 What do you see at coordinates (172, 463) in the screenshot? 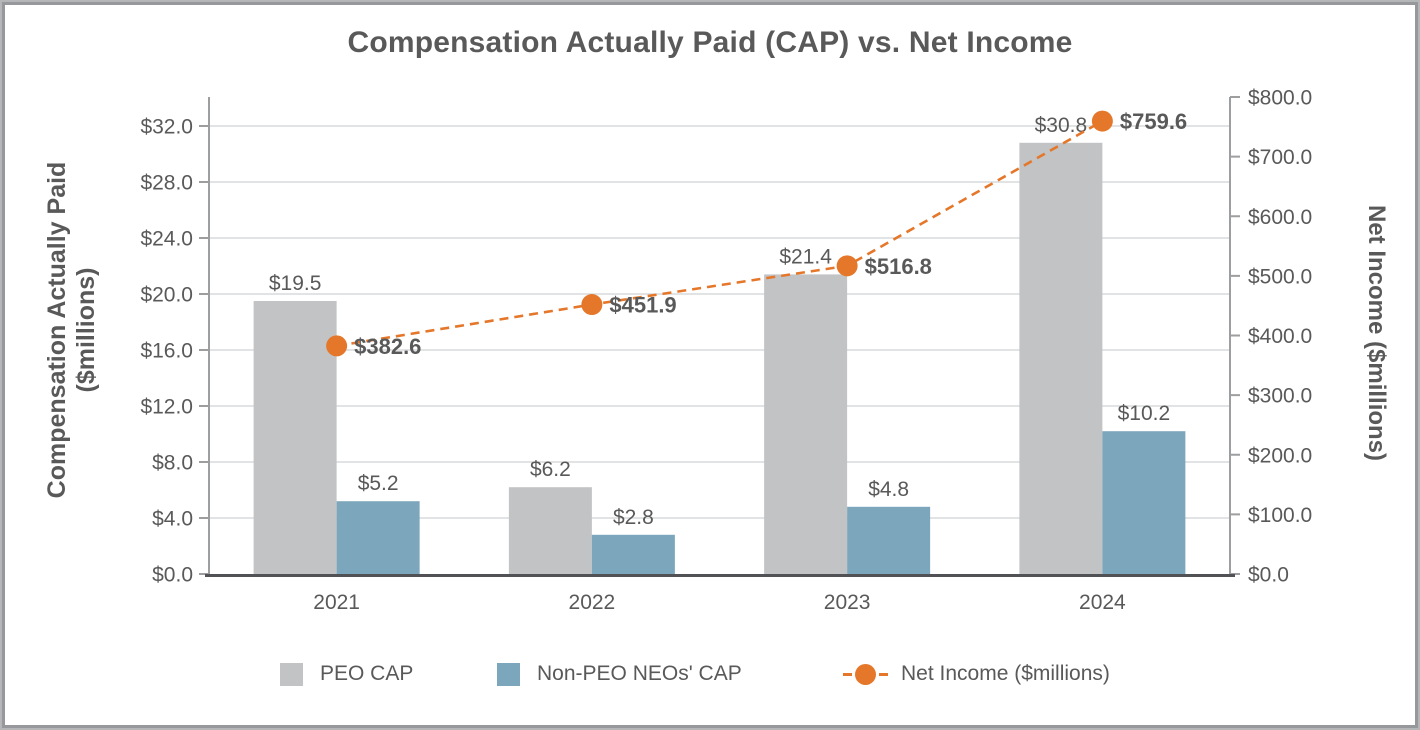
I see `left-axis-tick-label: $8.0` at bounding box center [172, 463].